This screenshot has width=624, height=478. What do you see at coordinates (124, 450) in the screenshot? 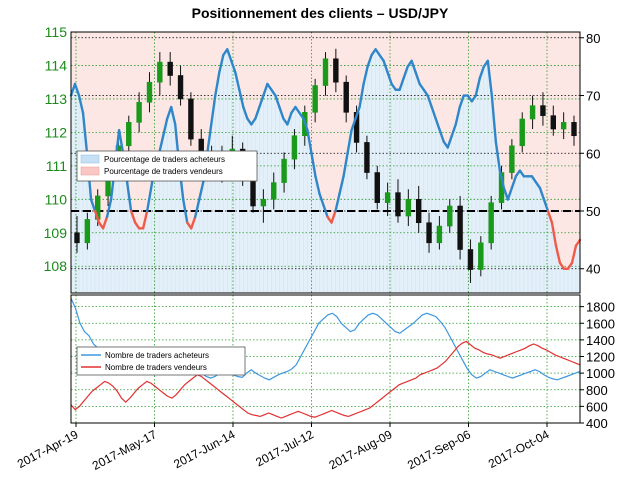
I see `x-tick-label: 2017-May-17` at bounding box center [124, 450].